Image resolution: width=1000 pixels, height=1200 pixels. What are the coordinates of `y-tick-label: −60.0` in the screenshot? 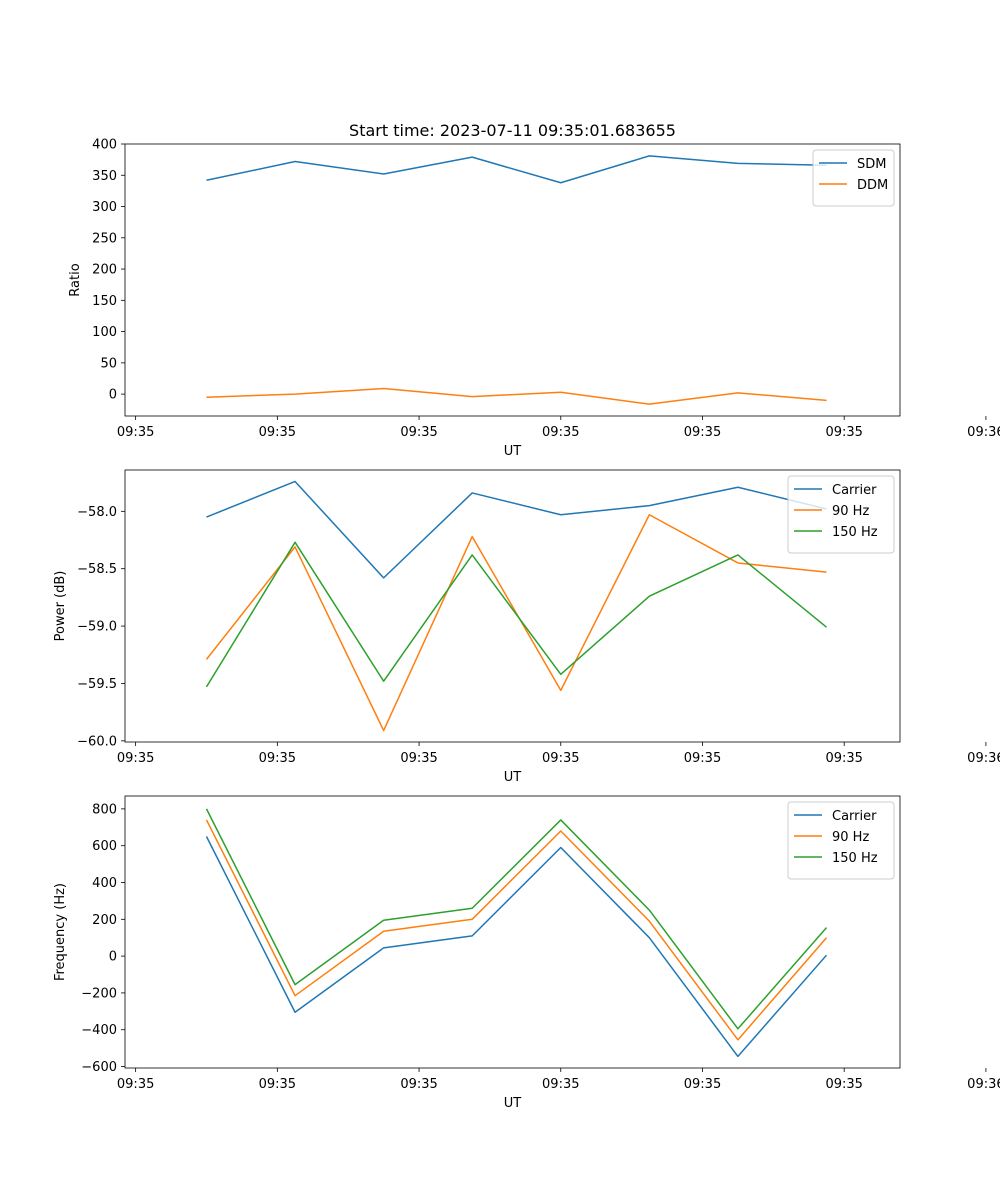 It's located at (97, 741).